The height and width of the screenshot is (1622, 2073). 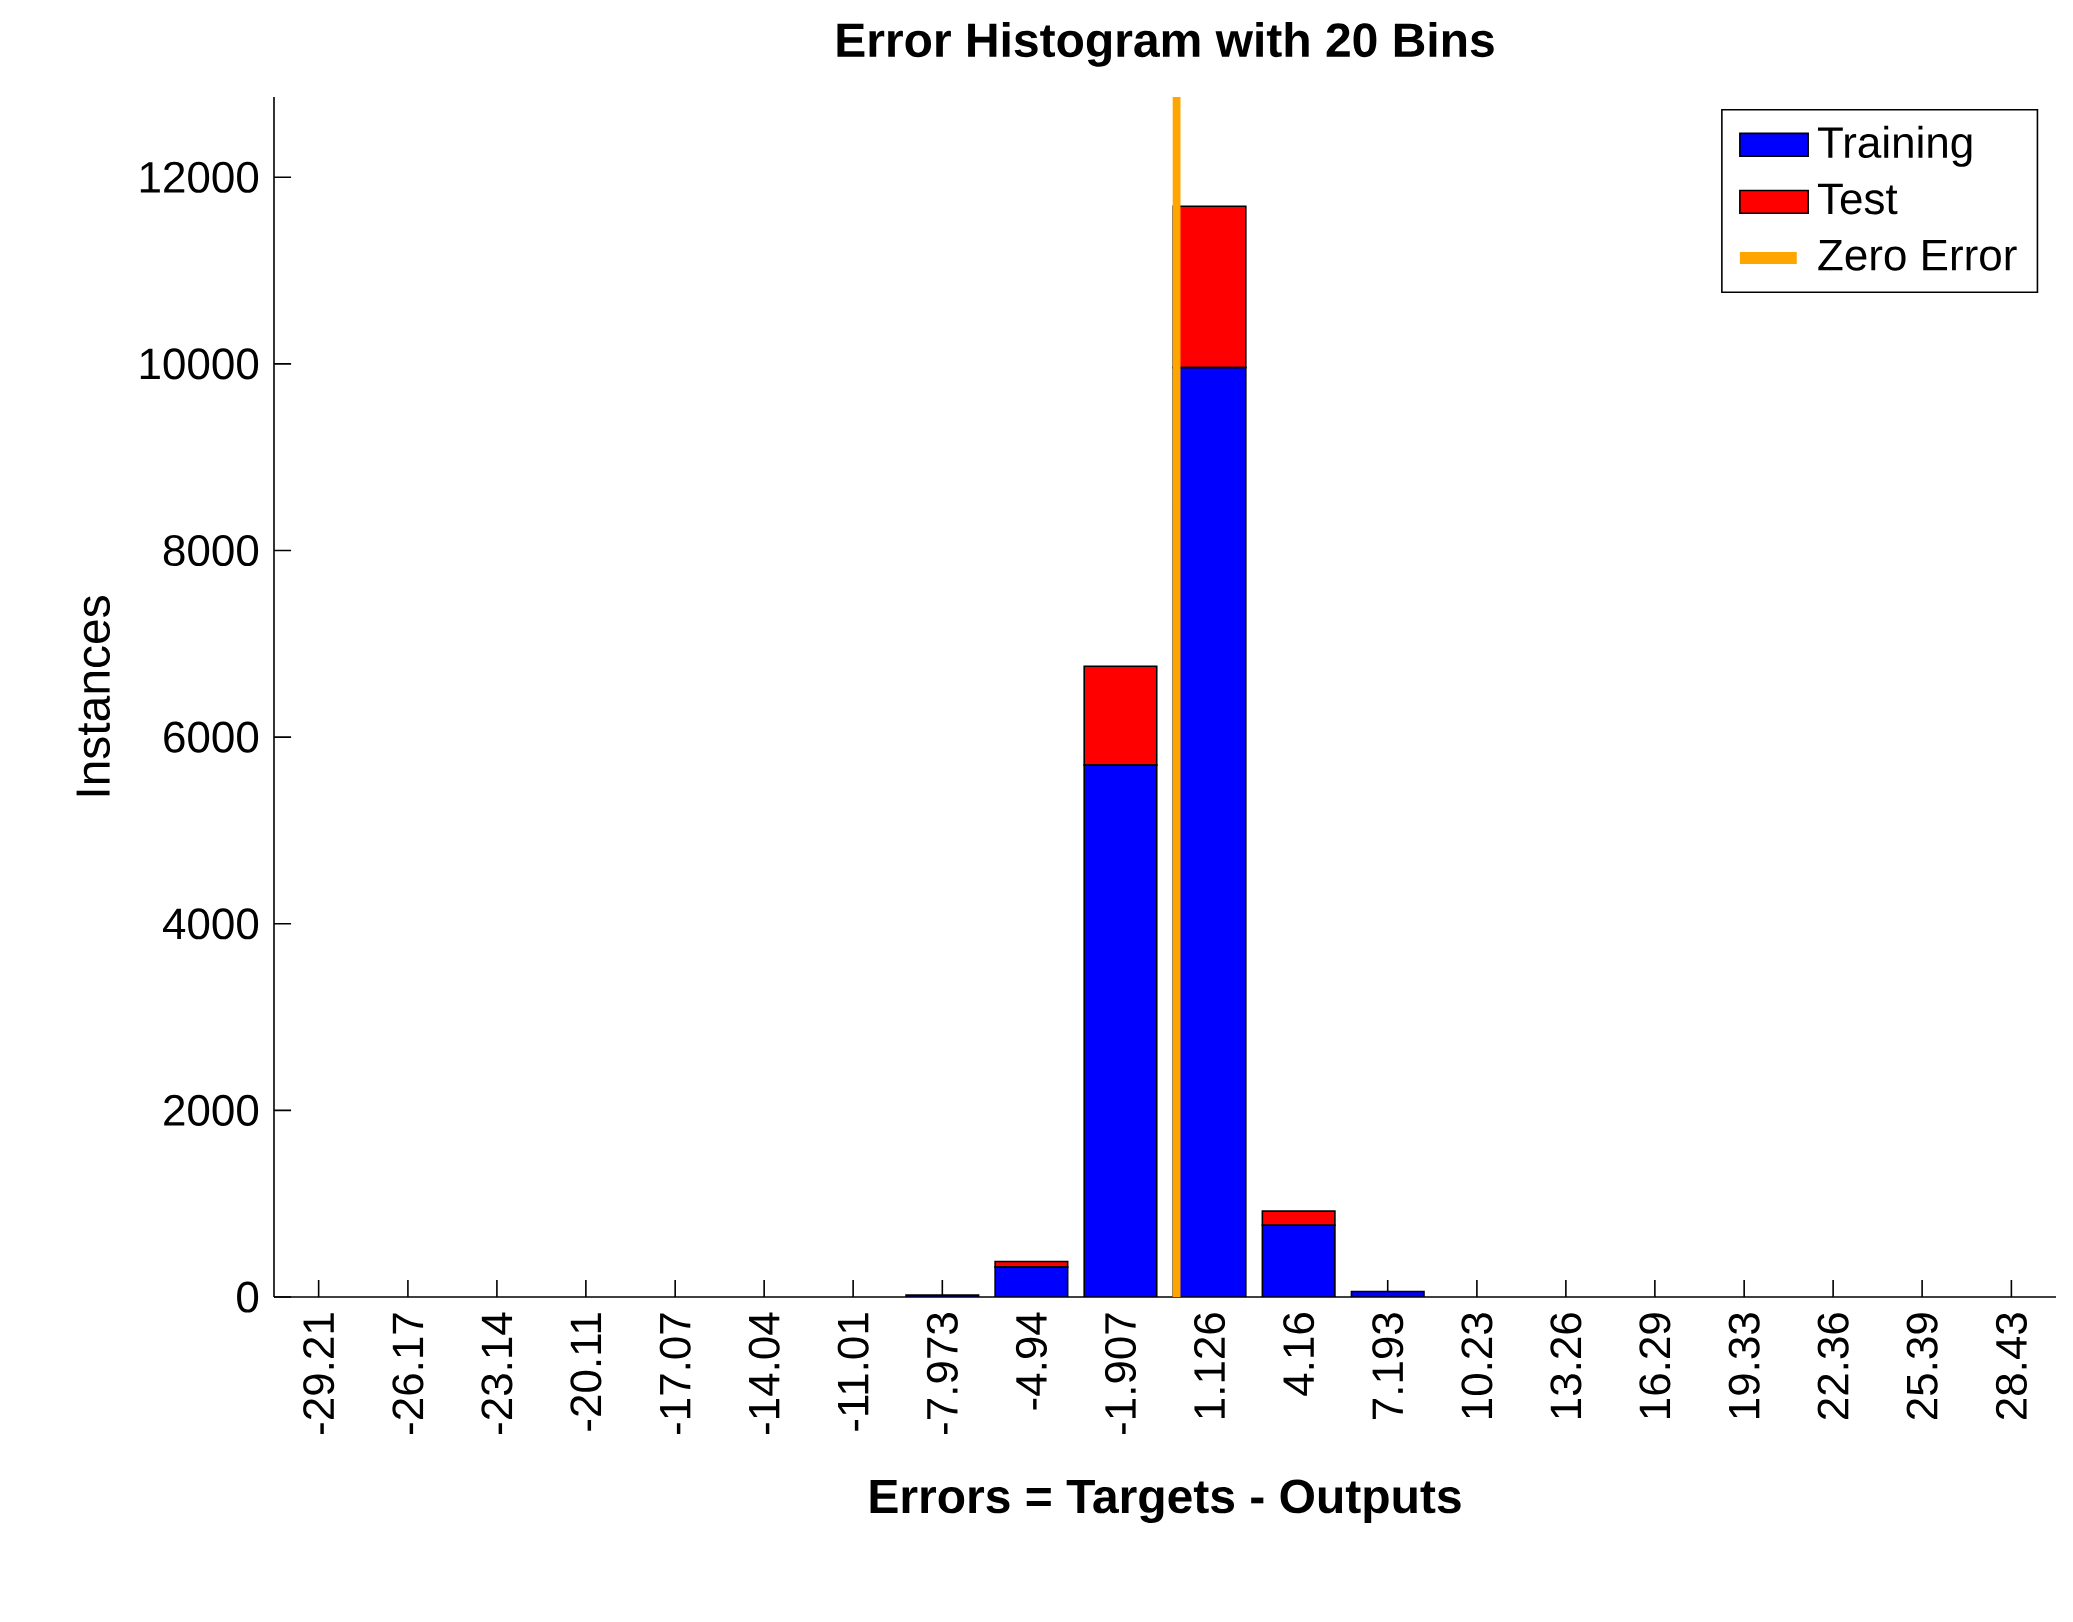 I want to click on x-tick-label: -23.14, so click(x=497, y=1373).